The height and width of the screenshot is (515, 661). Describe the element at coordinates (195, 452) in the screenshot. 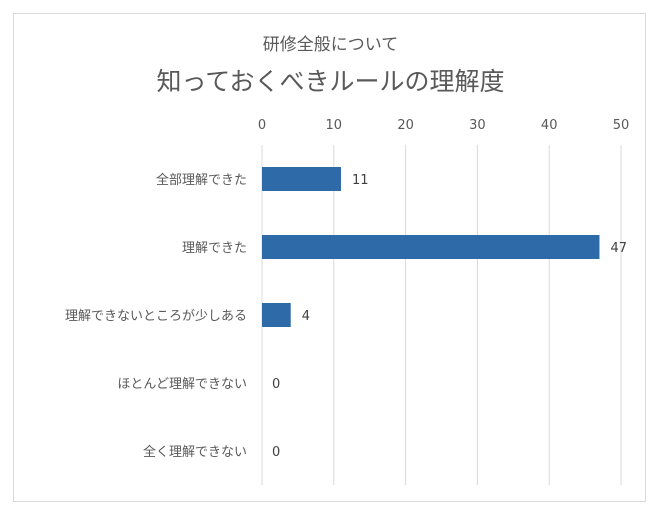

I see `category-label: 全く理解できない` at that location.